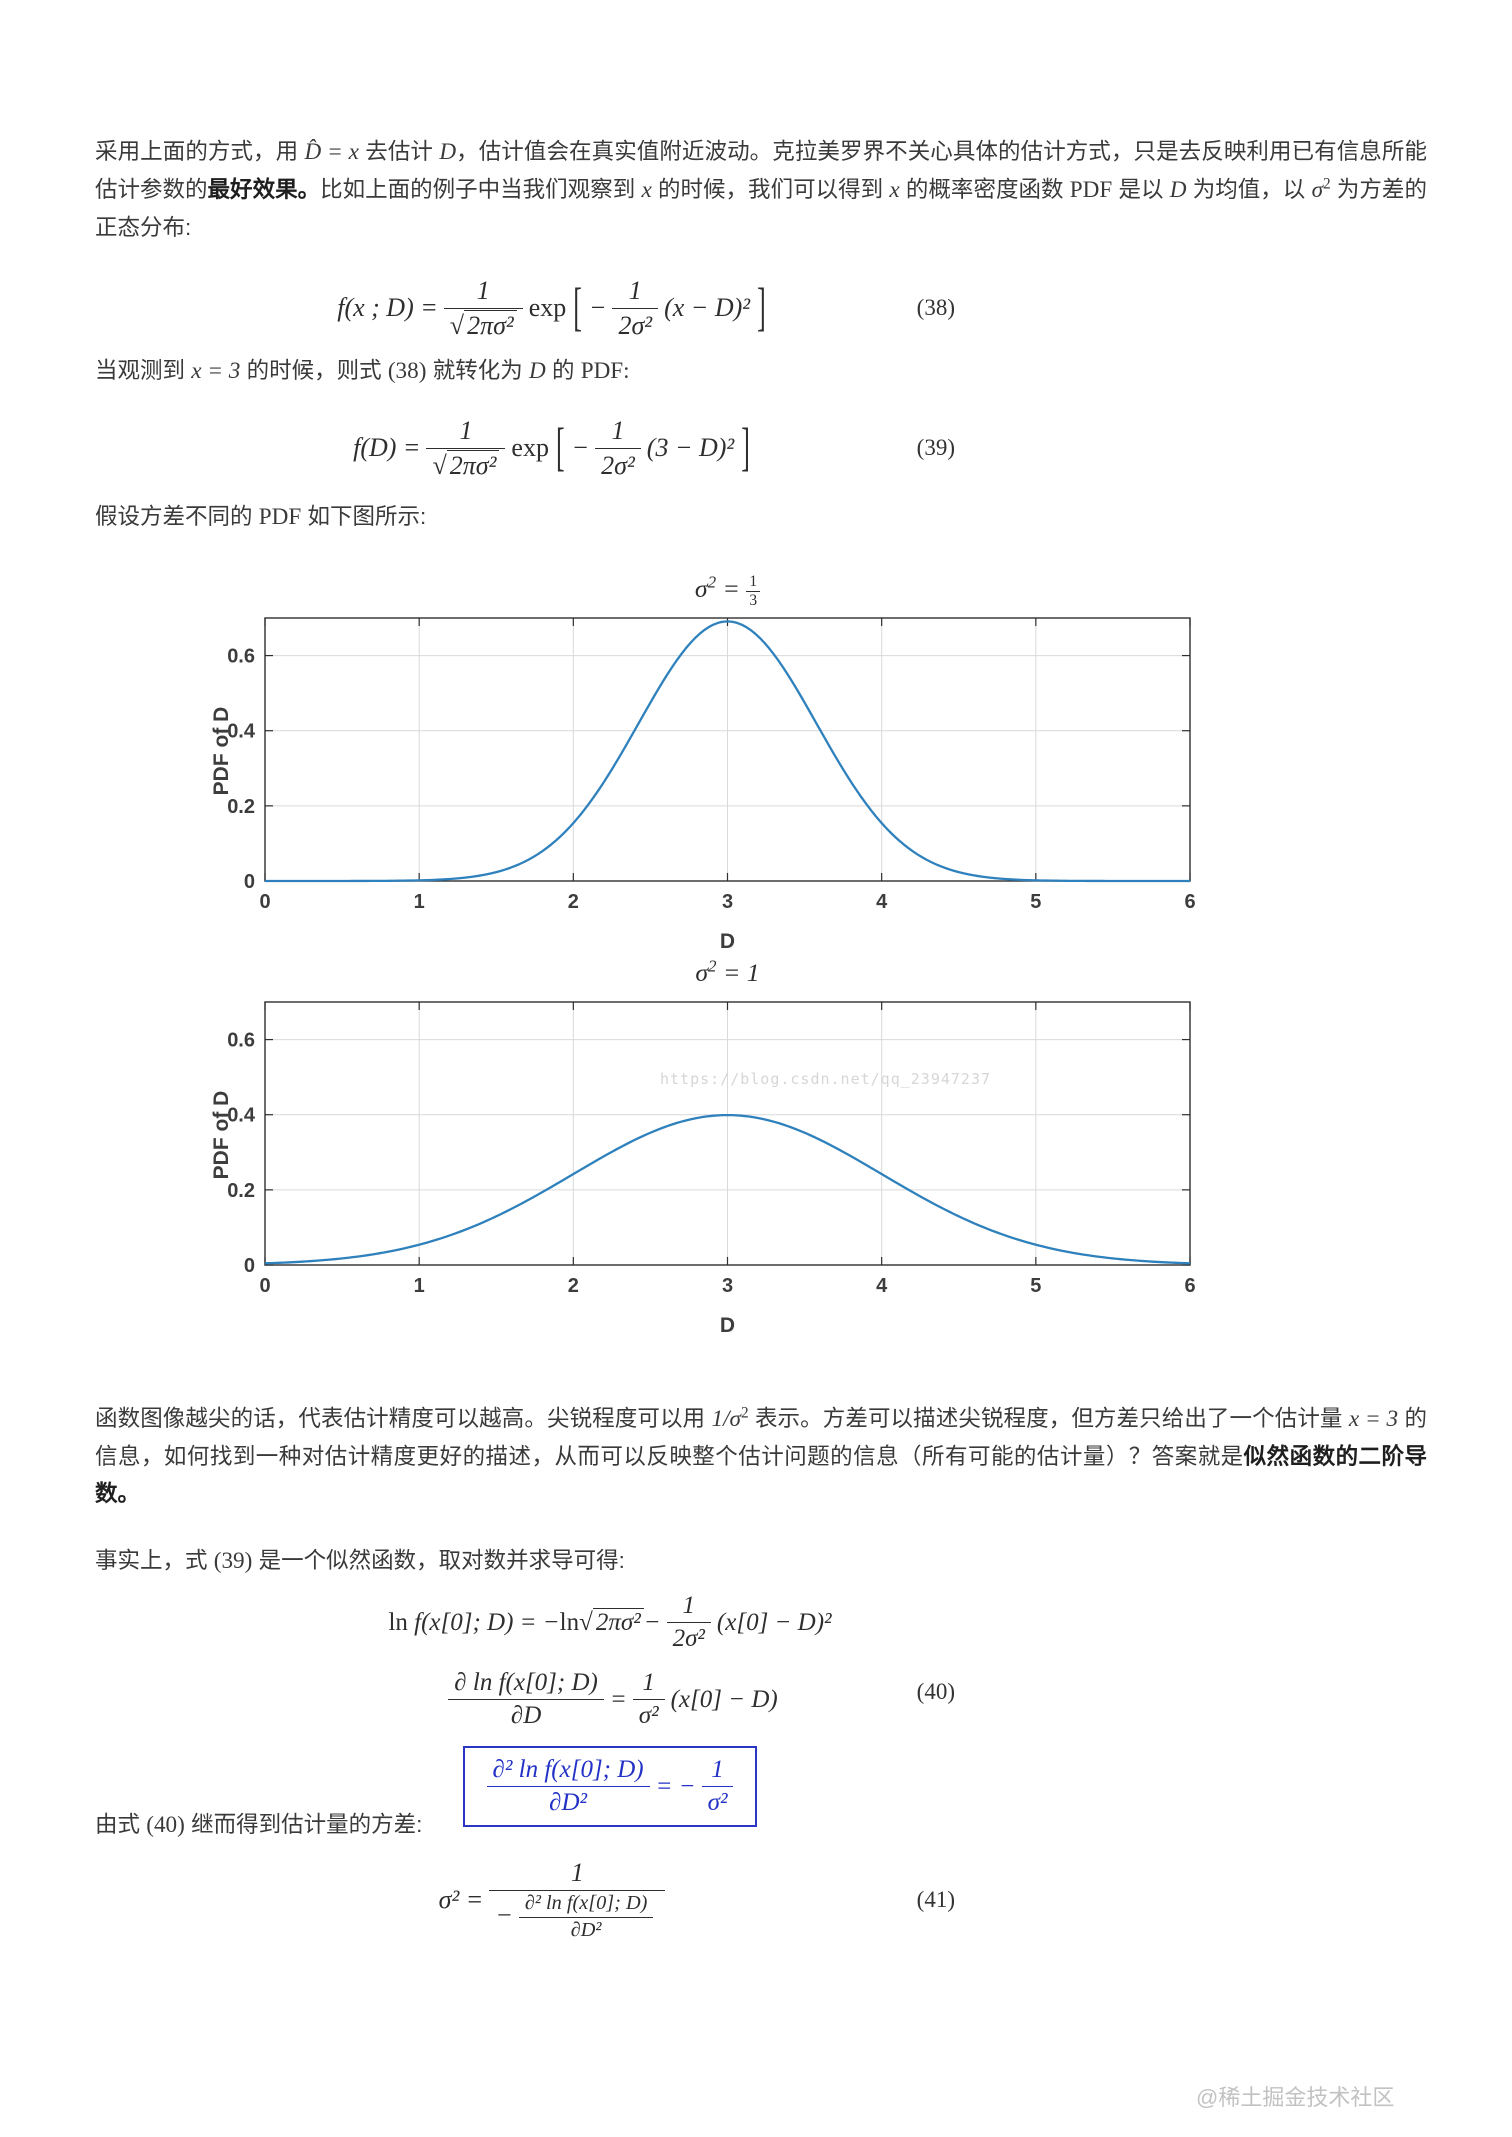  What do you see at coordinates (419, 1285) in the screenshot?
I see `svg-text: 1` at bounding box center [419, 1285].